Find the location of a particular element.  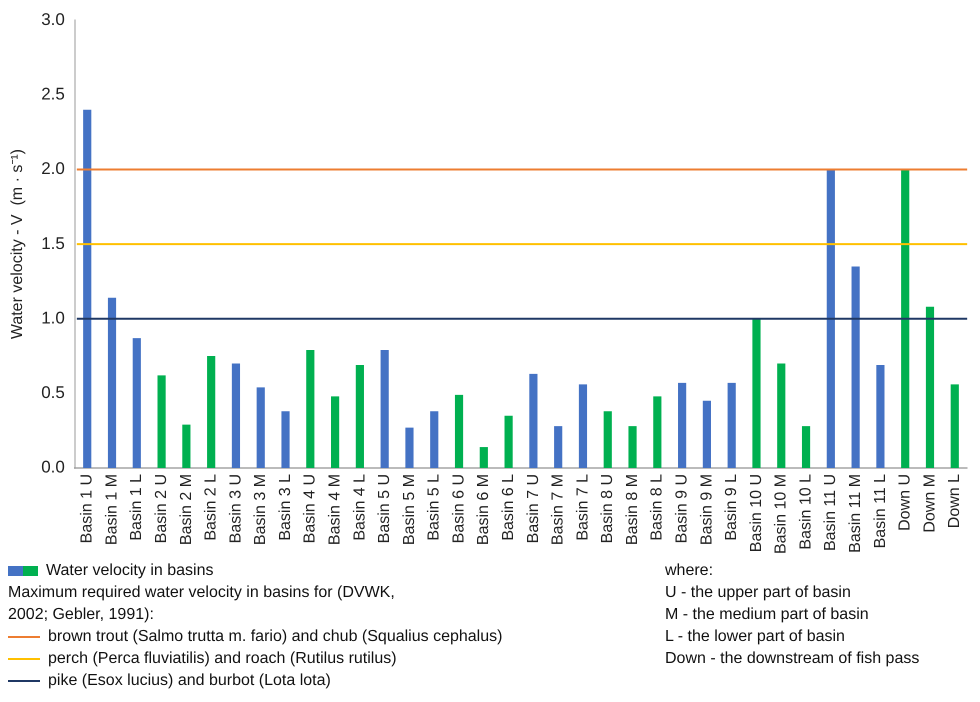

x-tick-label: Basin 5 U is located at coordinates (385, 509).